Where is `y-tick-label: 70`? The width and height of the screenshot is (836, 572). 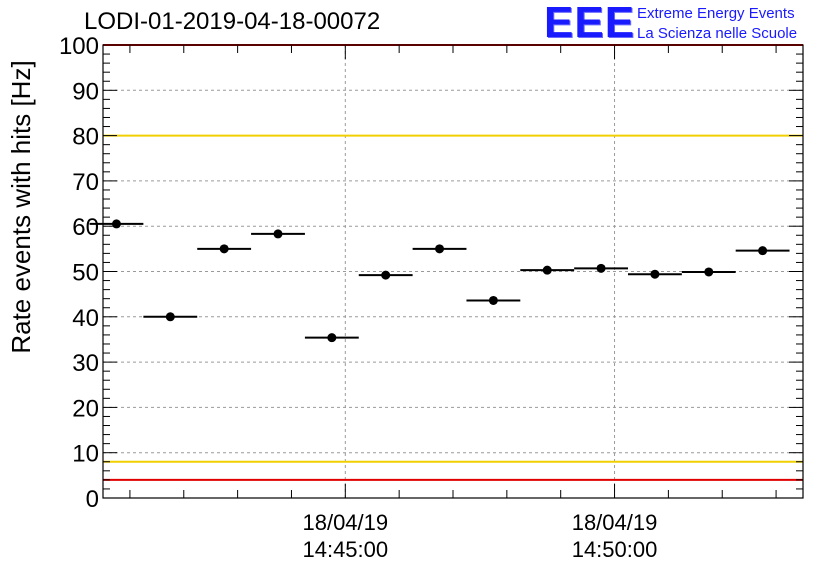
y-tick-label: 70 is located at coordinates (85, 182).